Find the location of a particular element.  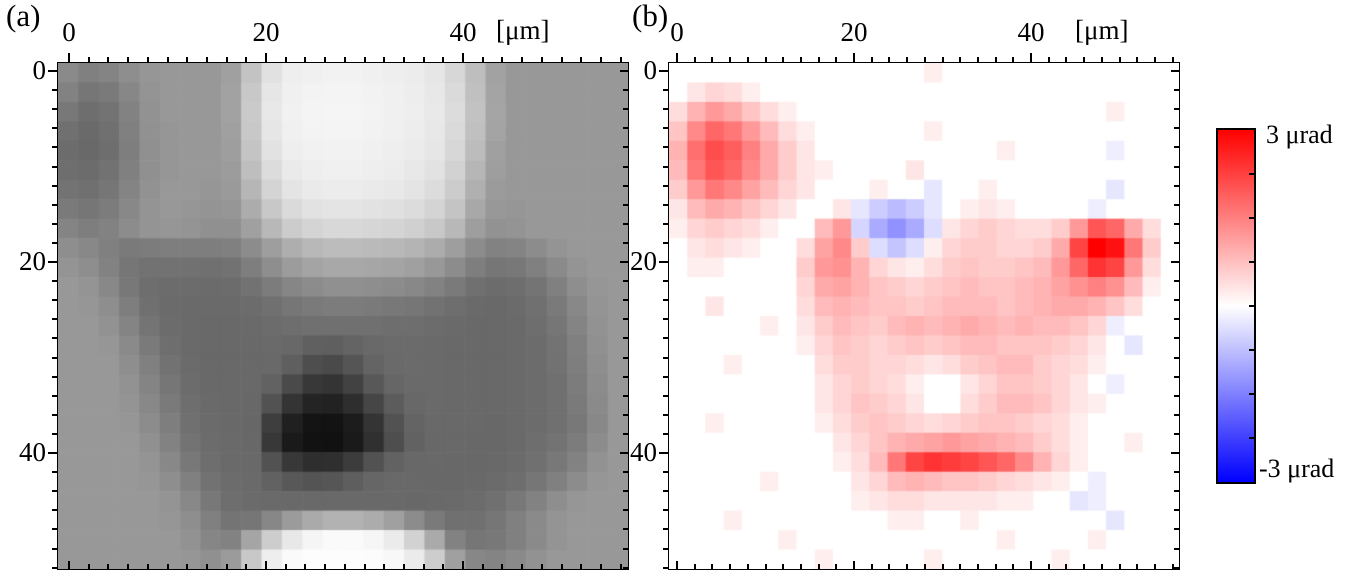

panel-b-label: (b) is located at coordinates (650, 16).